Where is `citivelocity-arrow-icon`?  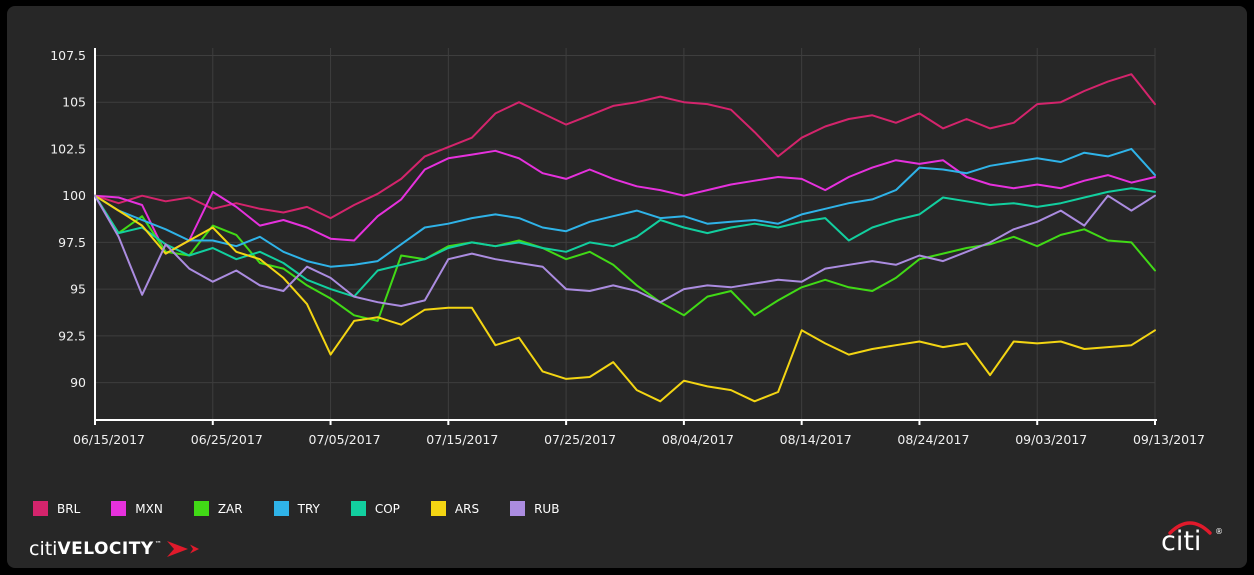
citivelocity-arrow-icon is located at coordinates (182, 549).